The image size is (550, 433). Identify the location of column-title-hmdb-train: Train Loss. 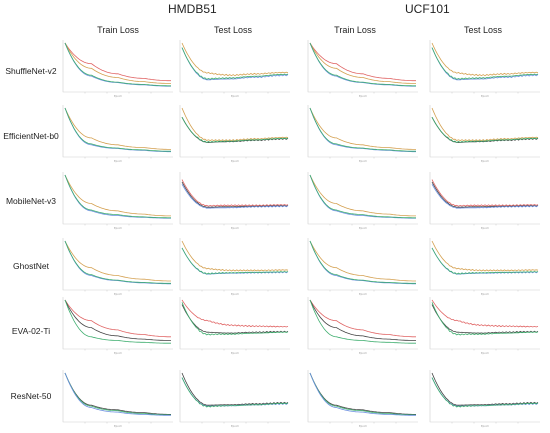
(118, 30).